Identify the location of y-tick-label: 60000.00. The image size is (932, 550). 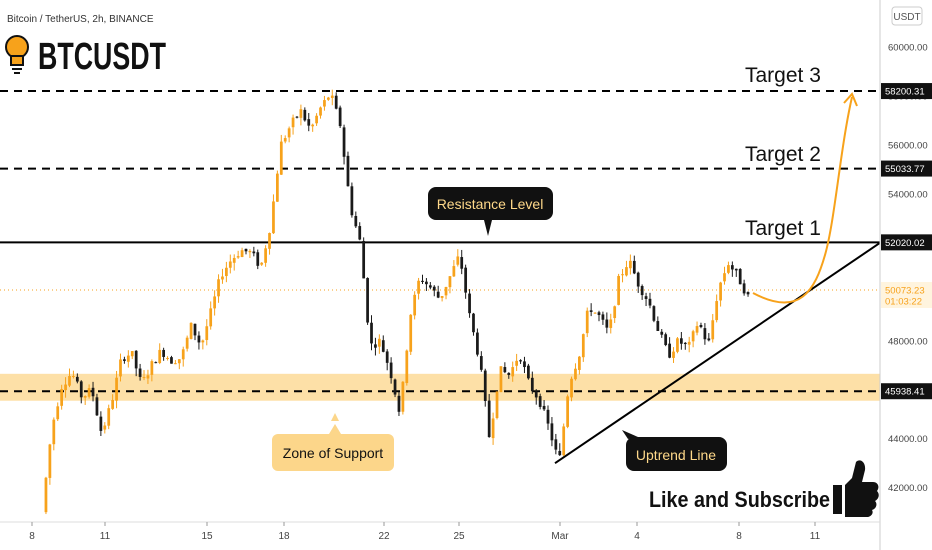
(908, 48).